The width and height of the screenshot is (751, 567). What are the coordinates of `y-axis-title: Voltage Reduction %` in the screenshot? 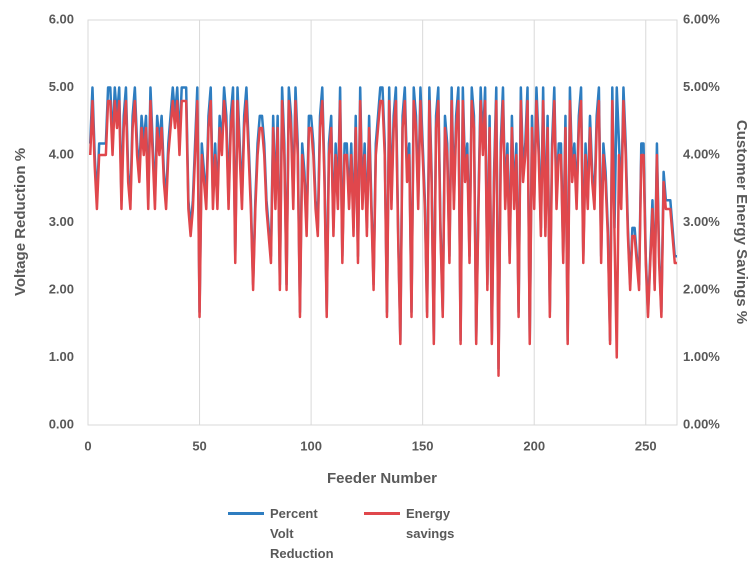 It's located at (20, 222).